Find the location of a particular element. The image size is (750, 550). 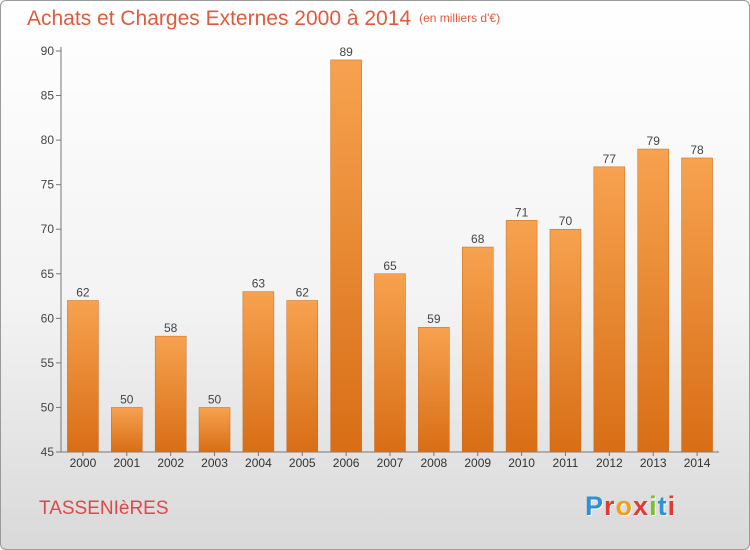

data-label: 71 is located at coordinates (522, 212).